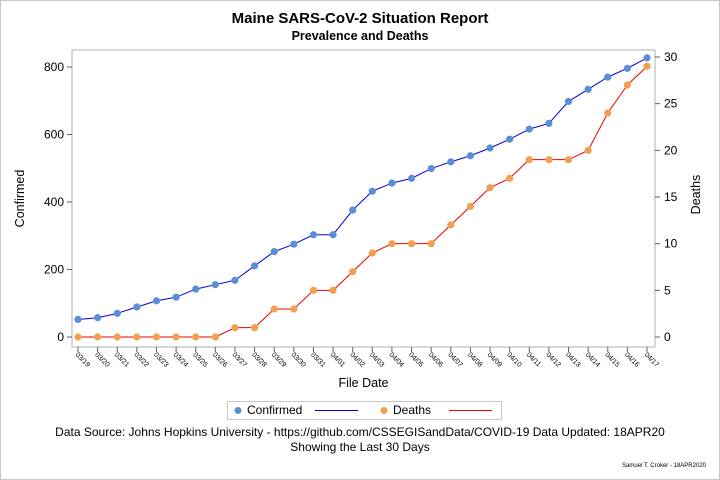 The image size is (720, 480). I want to click on x-tick-label: 04/16, so click(631, 359).